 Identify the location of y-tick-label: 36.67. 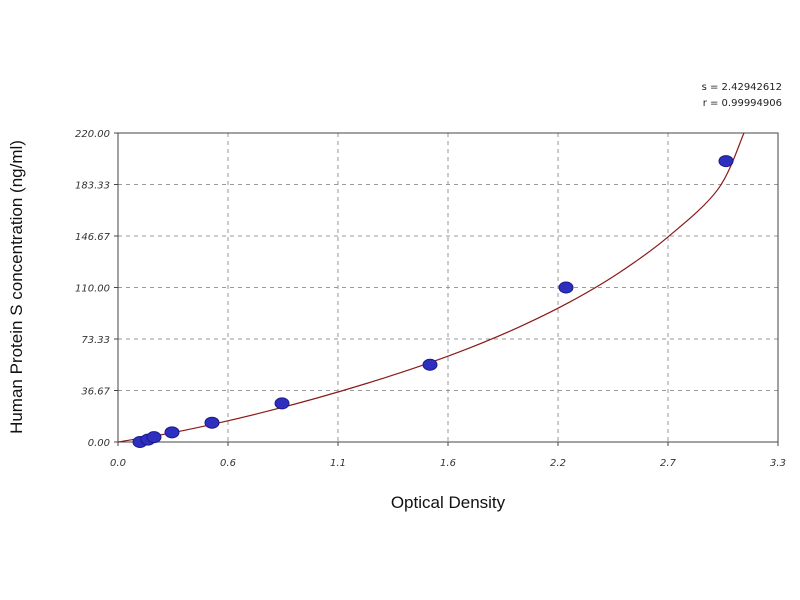
(95, 392).